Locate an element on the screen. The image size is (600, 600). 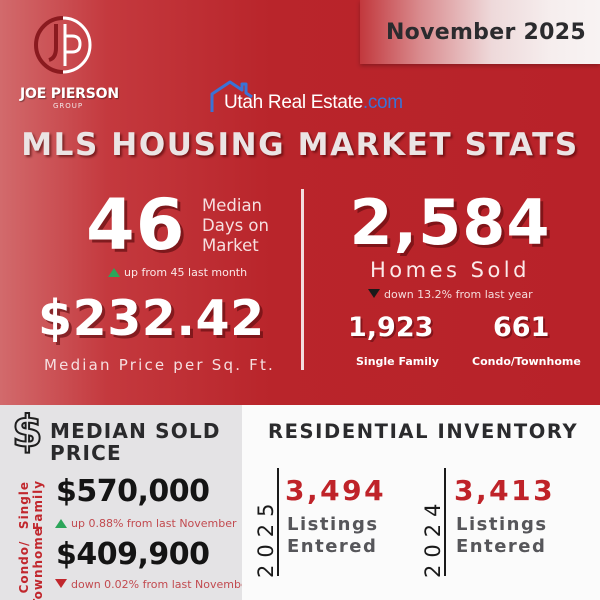
condo-median-price: $409,900 is located at coordinates (133, 554).